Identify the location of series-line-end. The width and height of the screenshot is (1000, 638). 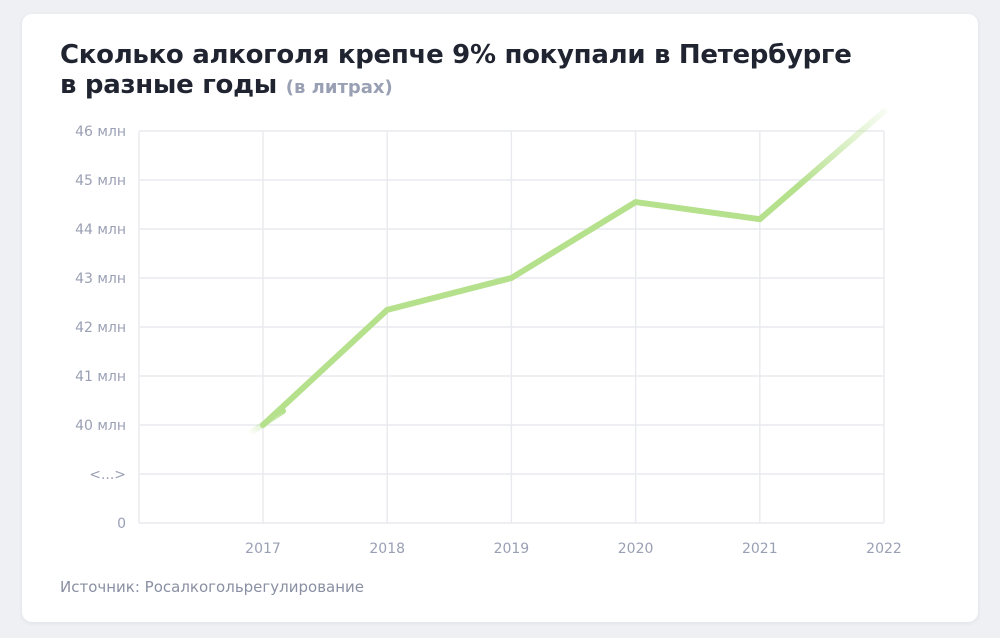
(840, 149).